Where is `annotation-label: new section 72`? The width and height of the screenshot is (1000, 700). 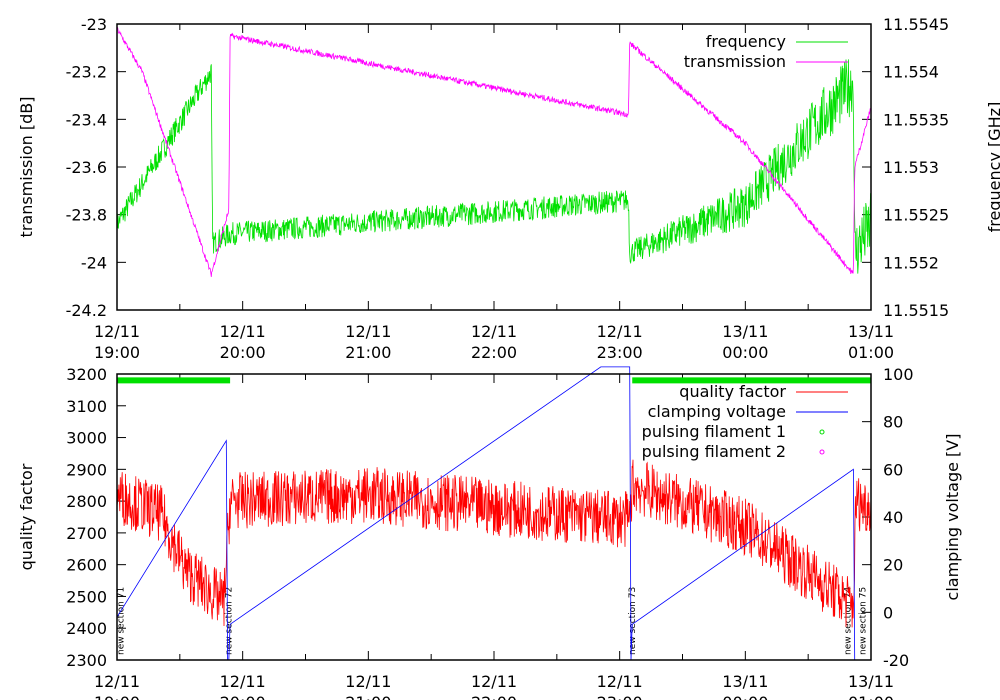 annotation-label: new section 72 is located at coordinates (230, 621).